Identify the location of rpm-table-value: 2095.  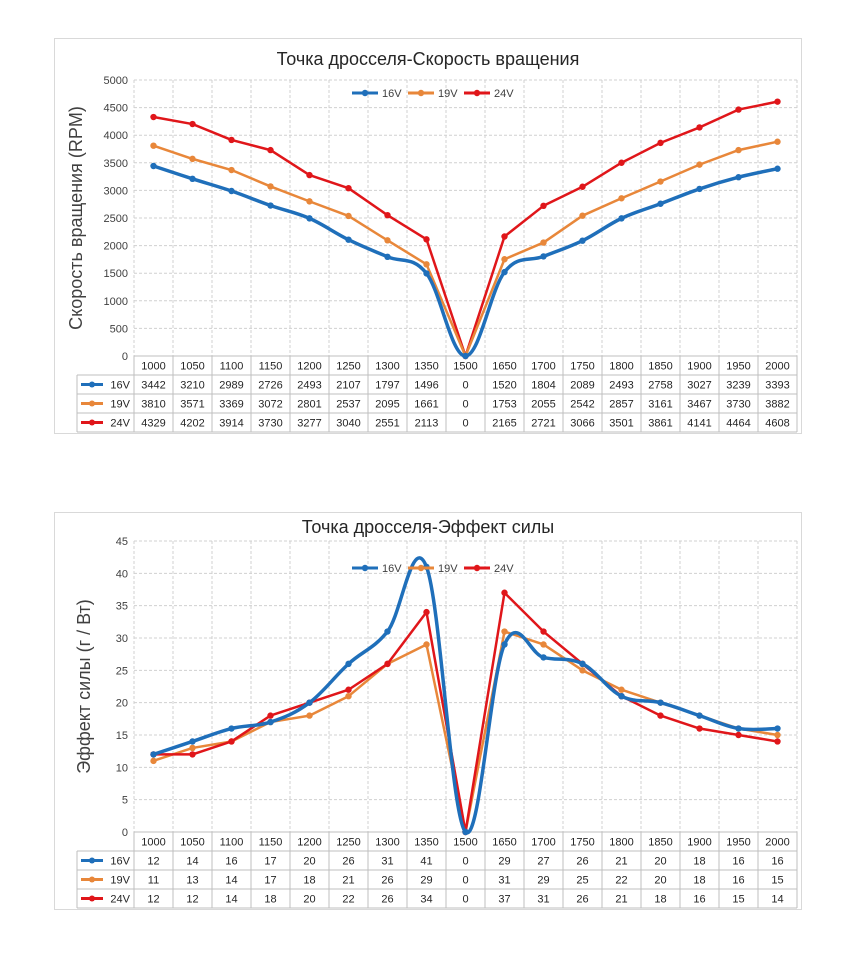
(387, 405).